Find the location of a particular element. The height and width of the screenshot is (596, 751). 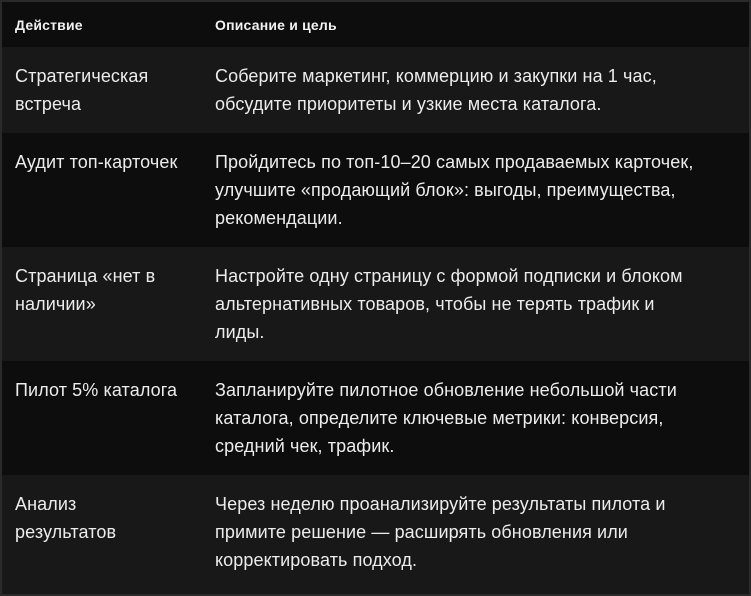

action-cell: Анализ результатов is located at coordinates (66, 518).